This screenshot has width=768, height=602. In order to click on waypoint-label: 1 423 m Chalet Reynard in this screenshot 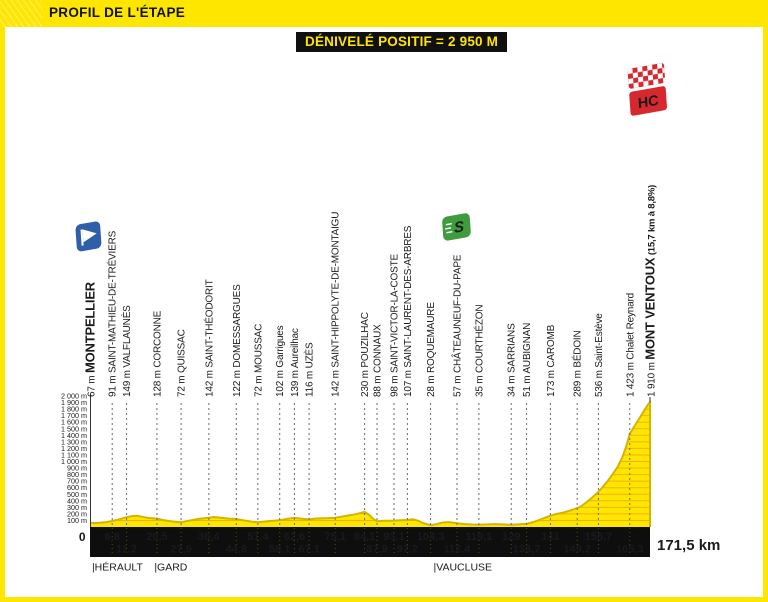, I will do `click(630, 345)`.